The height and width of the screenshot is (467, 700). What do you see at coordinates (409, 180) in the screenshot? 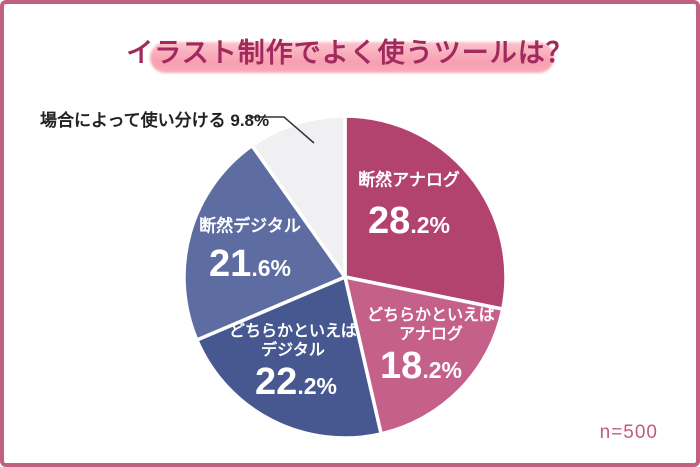
I see `slice-label-analog: 断然アナログ` at bounding box center [409, 180].